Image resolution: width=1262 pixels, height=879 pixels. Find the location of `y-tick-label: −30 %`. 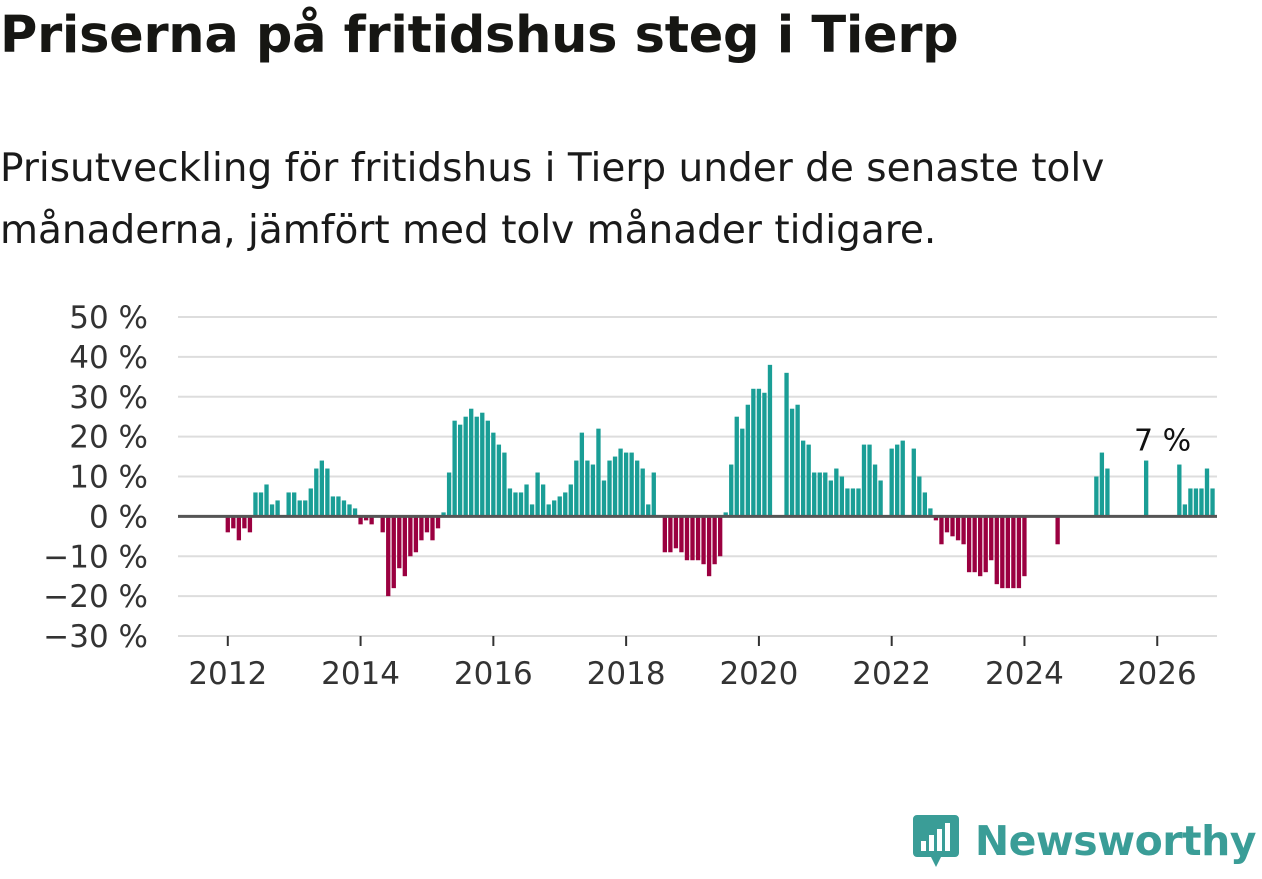

y-tick-label: −30 % is located at coordinates (95, 637).